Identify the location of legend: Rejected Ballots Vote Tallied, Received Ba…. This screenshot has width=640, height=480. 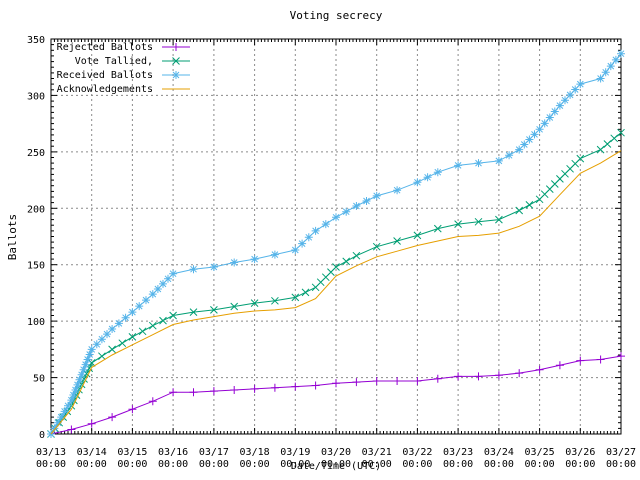
(122, 68).